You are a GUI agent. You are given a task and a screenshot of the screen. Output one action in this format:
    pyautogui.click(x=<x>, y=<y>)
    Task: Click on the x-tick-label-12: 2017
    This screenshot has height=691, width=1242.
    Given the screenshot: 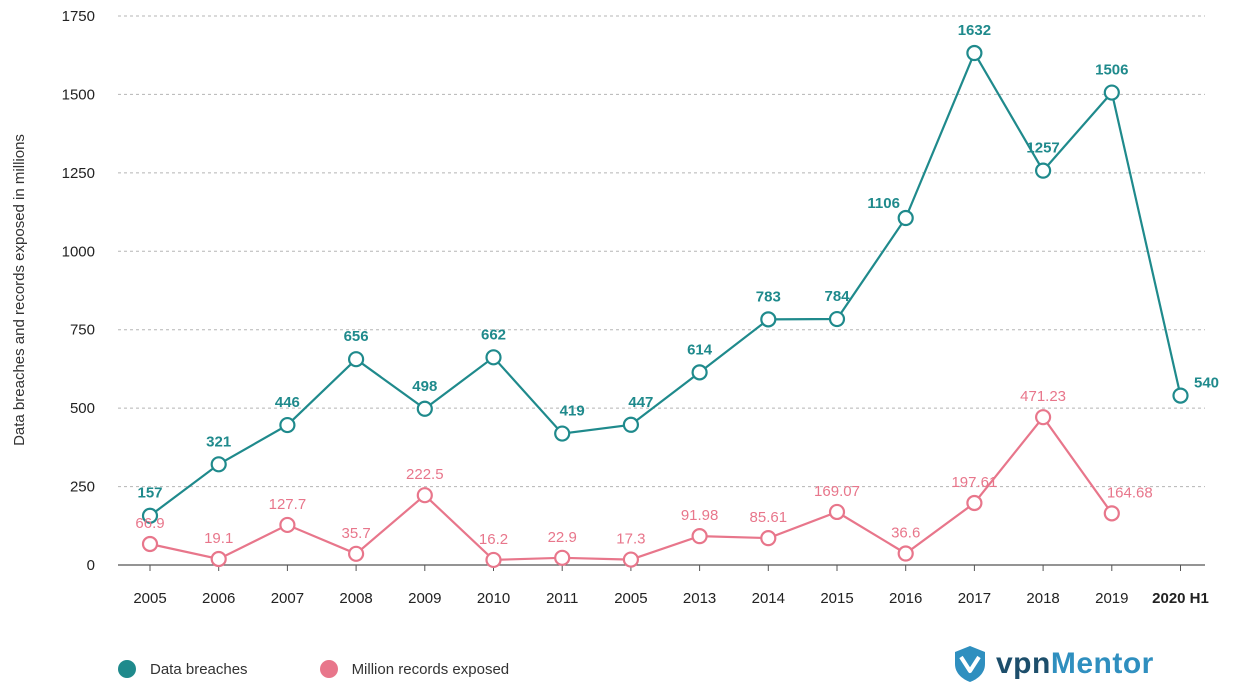 What is the action you would take?
    pyautogui.click(x=974, y=598)
    